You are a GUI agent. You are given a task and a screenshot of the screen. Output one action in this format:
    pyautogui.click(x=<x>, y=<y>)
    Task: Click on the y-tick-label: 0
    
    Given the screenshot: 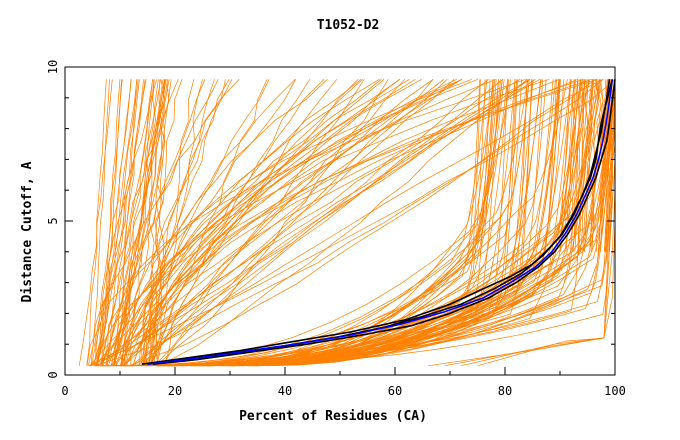 What is the action you would take?
    pyautogui.click(x=53, y=374)
    